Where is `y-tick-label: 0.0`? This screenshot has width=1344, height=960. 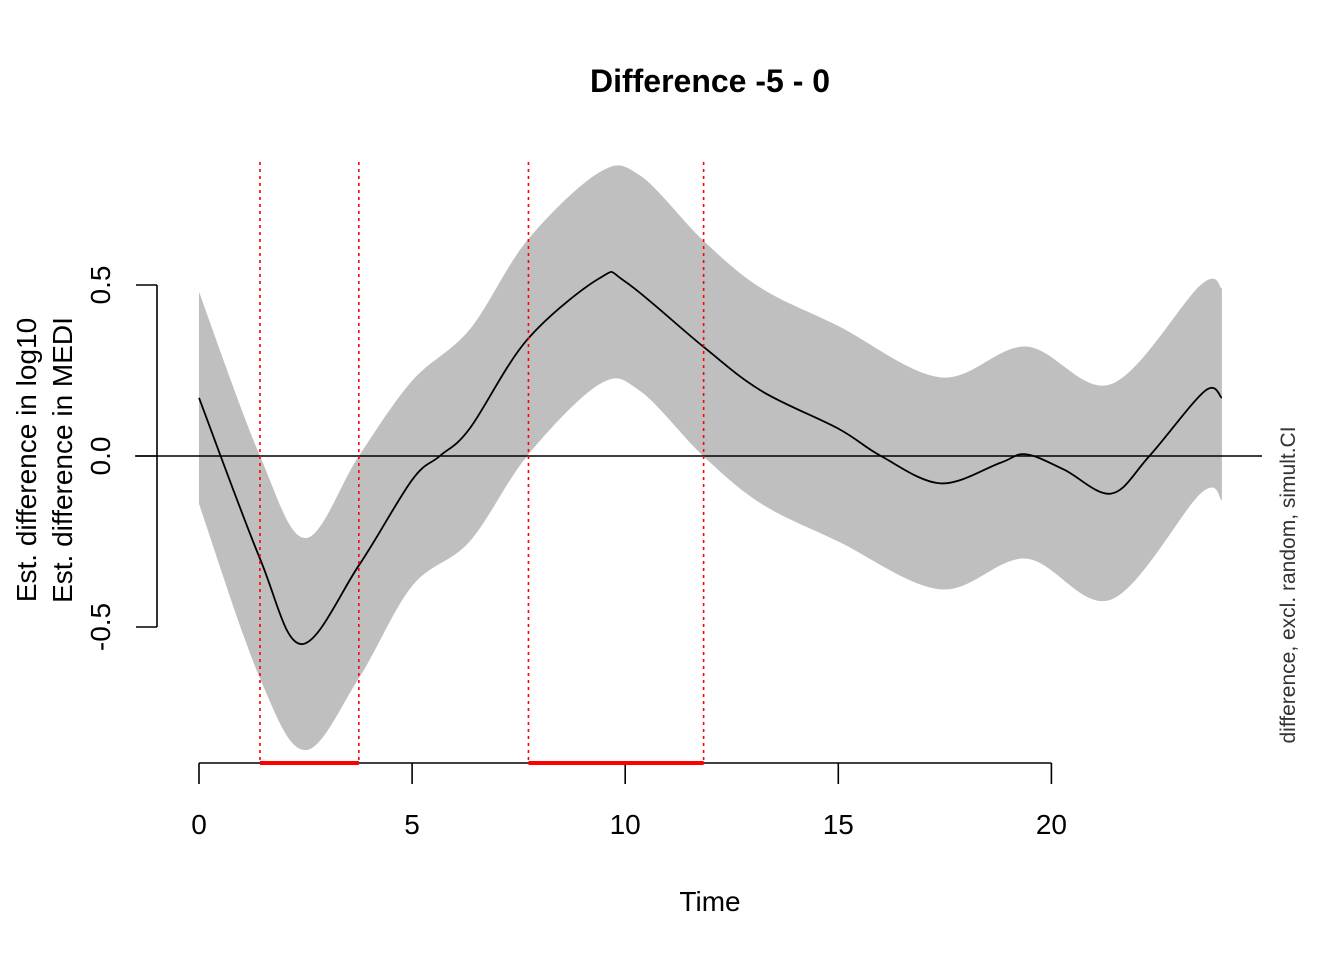 y-tick-label: 0.0 is located at coordinates (100, 456).